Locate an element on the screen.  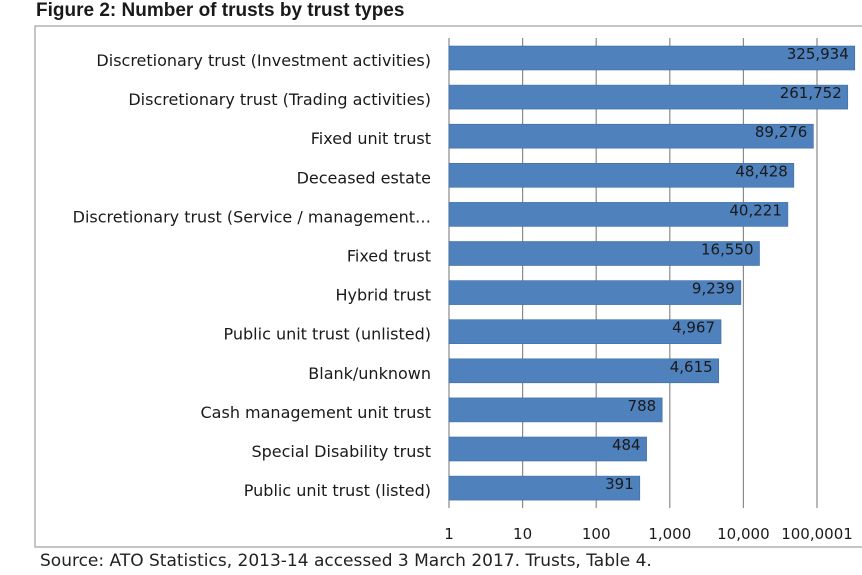
category-label: Deceased estate is located at coordinates (364, 177).